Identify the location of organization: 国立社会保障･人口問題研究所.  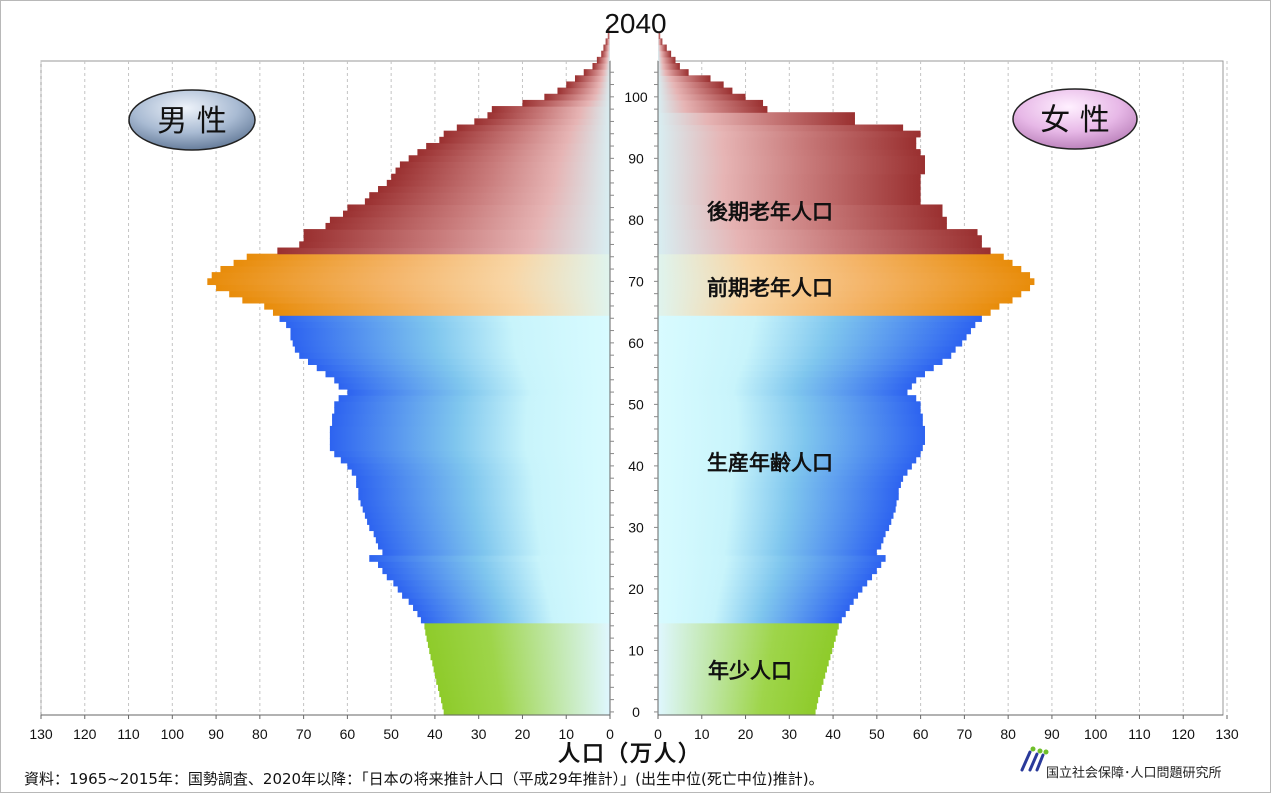
(1134, 766).